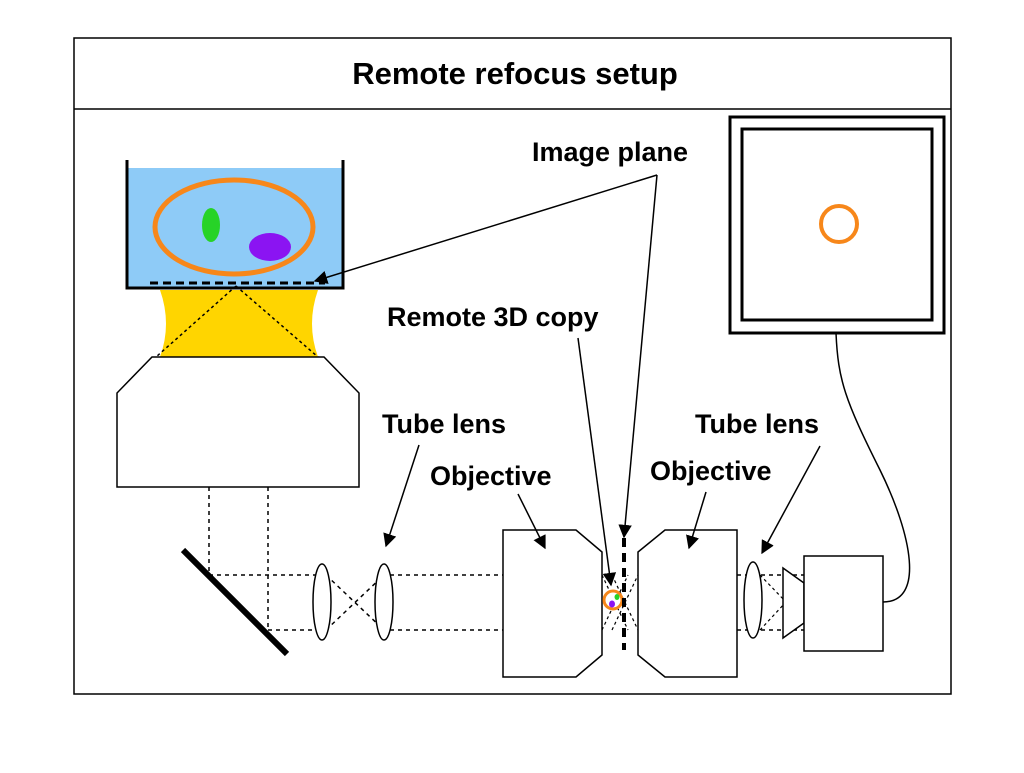 This screenshot has width=1024, height=773. I want to click on beam-focus-upper, so click(773, 588).